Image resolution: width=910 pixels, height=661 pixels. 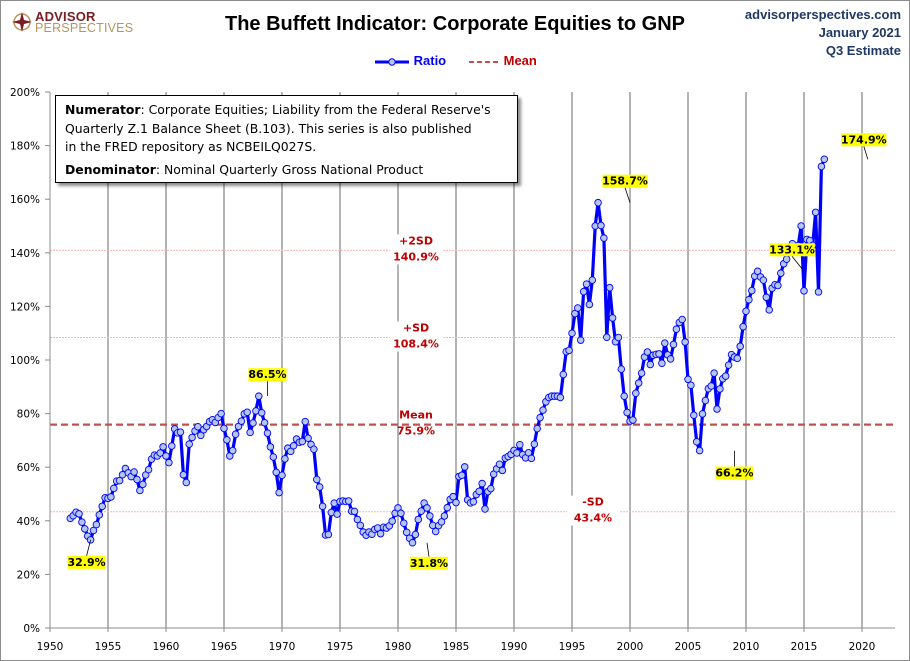 What do you see at coordinates (25, 147) in the screenshot?
I see `y-tick-label: 180%` at bounding box center [25, 147].